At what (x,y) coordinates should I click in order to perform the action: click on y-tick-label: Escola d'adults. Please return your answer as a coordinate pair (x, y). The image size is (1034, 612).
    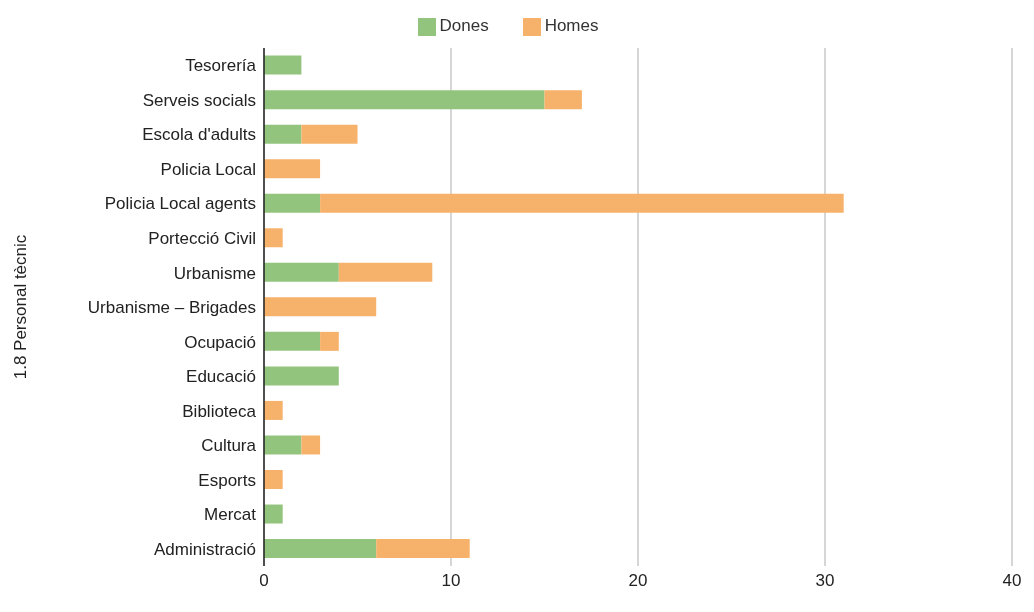
    Looking at the image, I should click on (199, 135).